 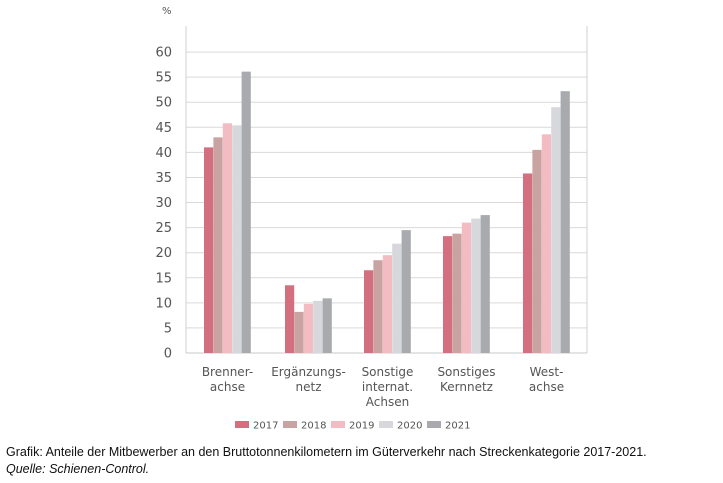 I want to click on y-tick-label: 10, so click(x=163, y=303).